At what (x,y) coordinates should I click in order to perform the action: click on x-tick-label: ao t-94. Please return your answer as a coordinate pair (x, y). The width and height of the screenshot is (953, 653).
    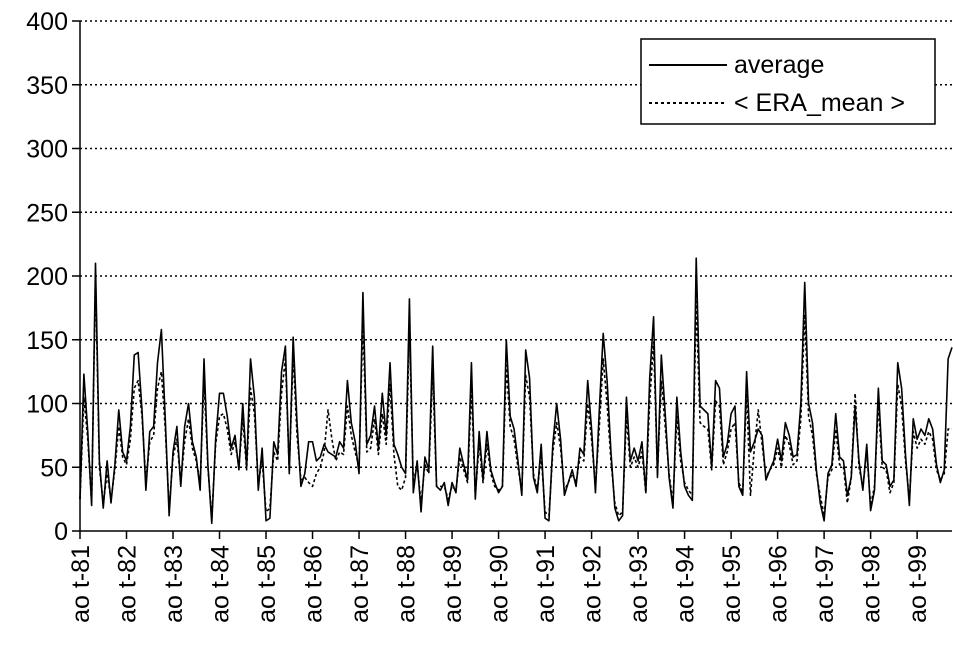
    Looking at the image, I should click on (686, 584).